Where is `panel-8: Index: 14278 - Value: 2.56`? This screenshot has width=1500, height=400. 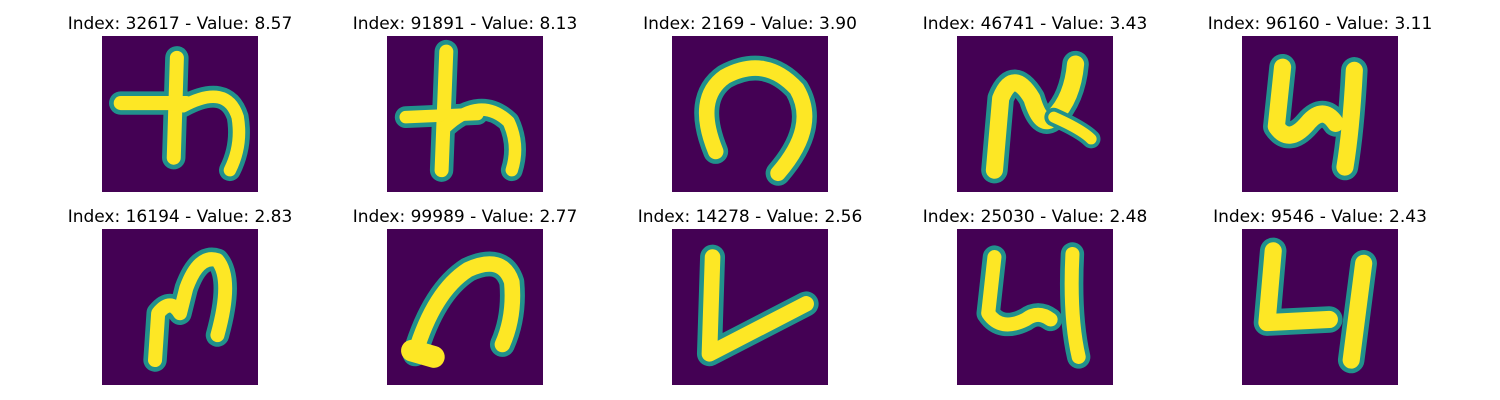 panel-8: Index: 14278 - Value: 2.56 is located at coordinates (750, 295).